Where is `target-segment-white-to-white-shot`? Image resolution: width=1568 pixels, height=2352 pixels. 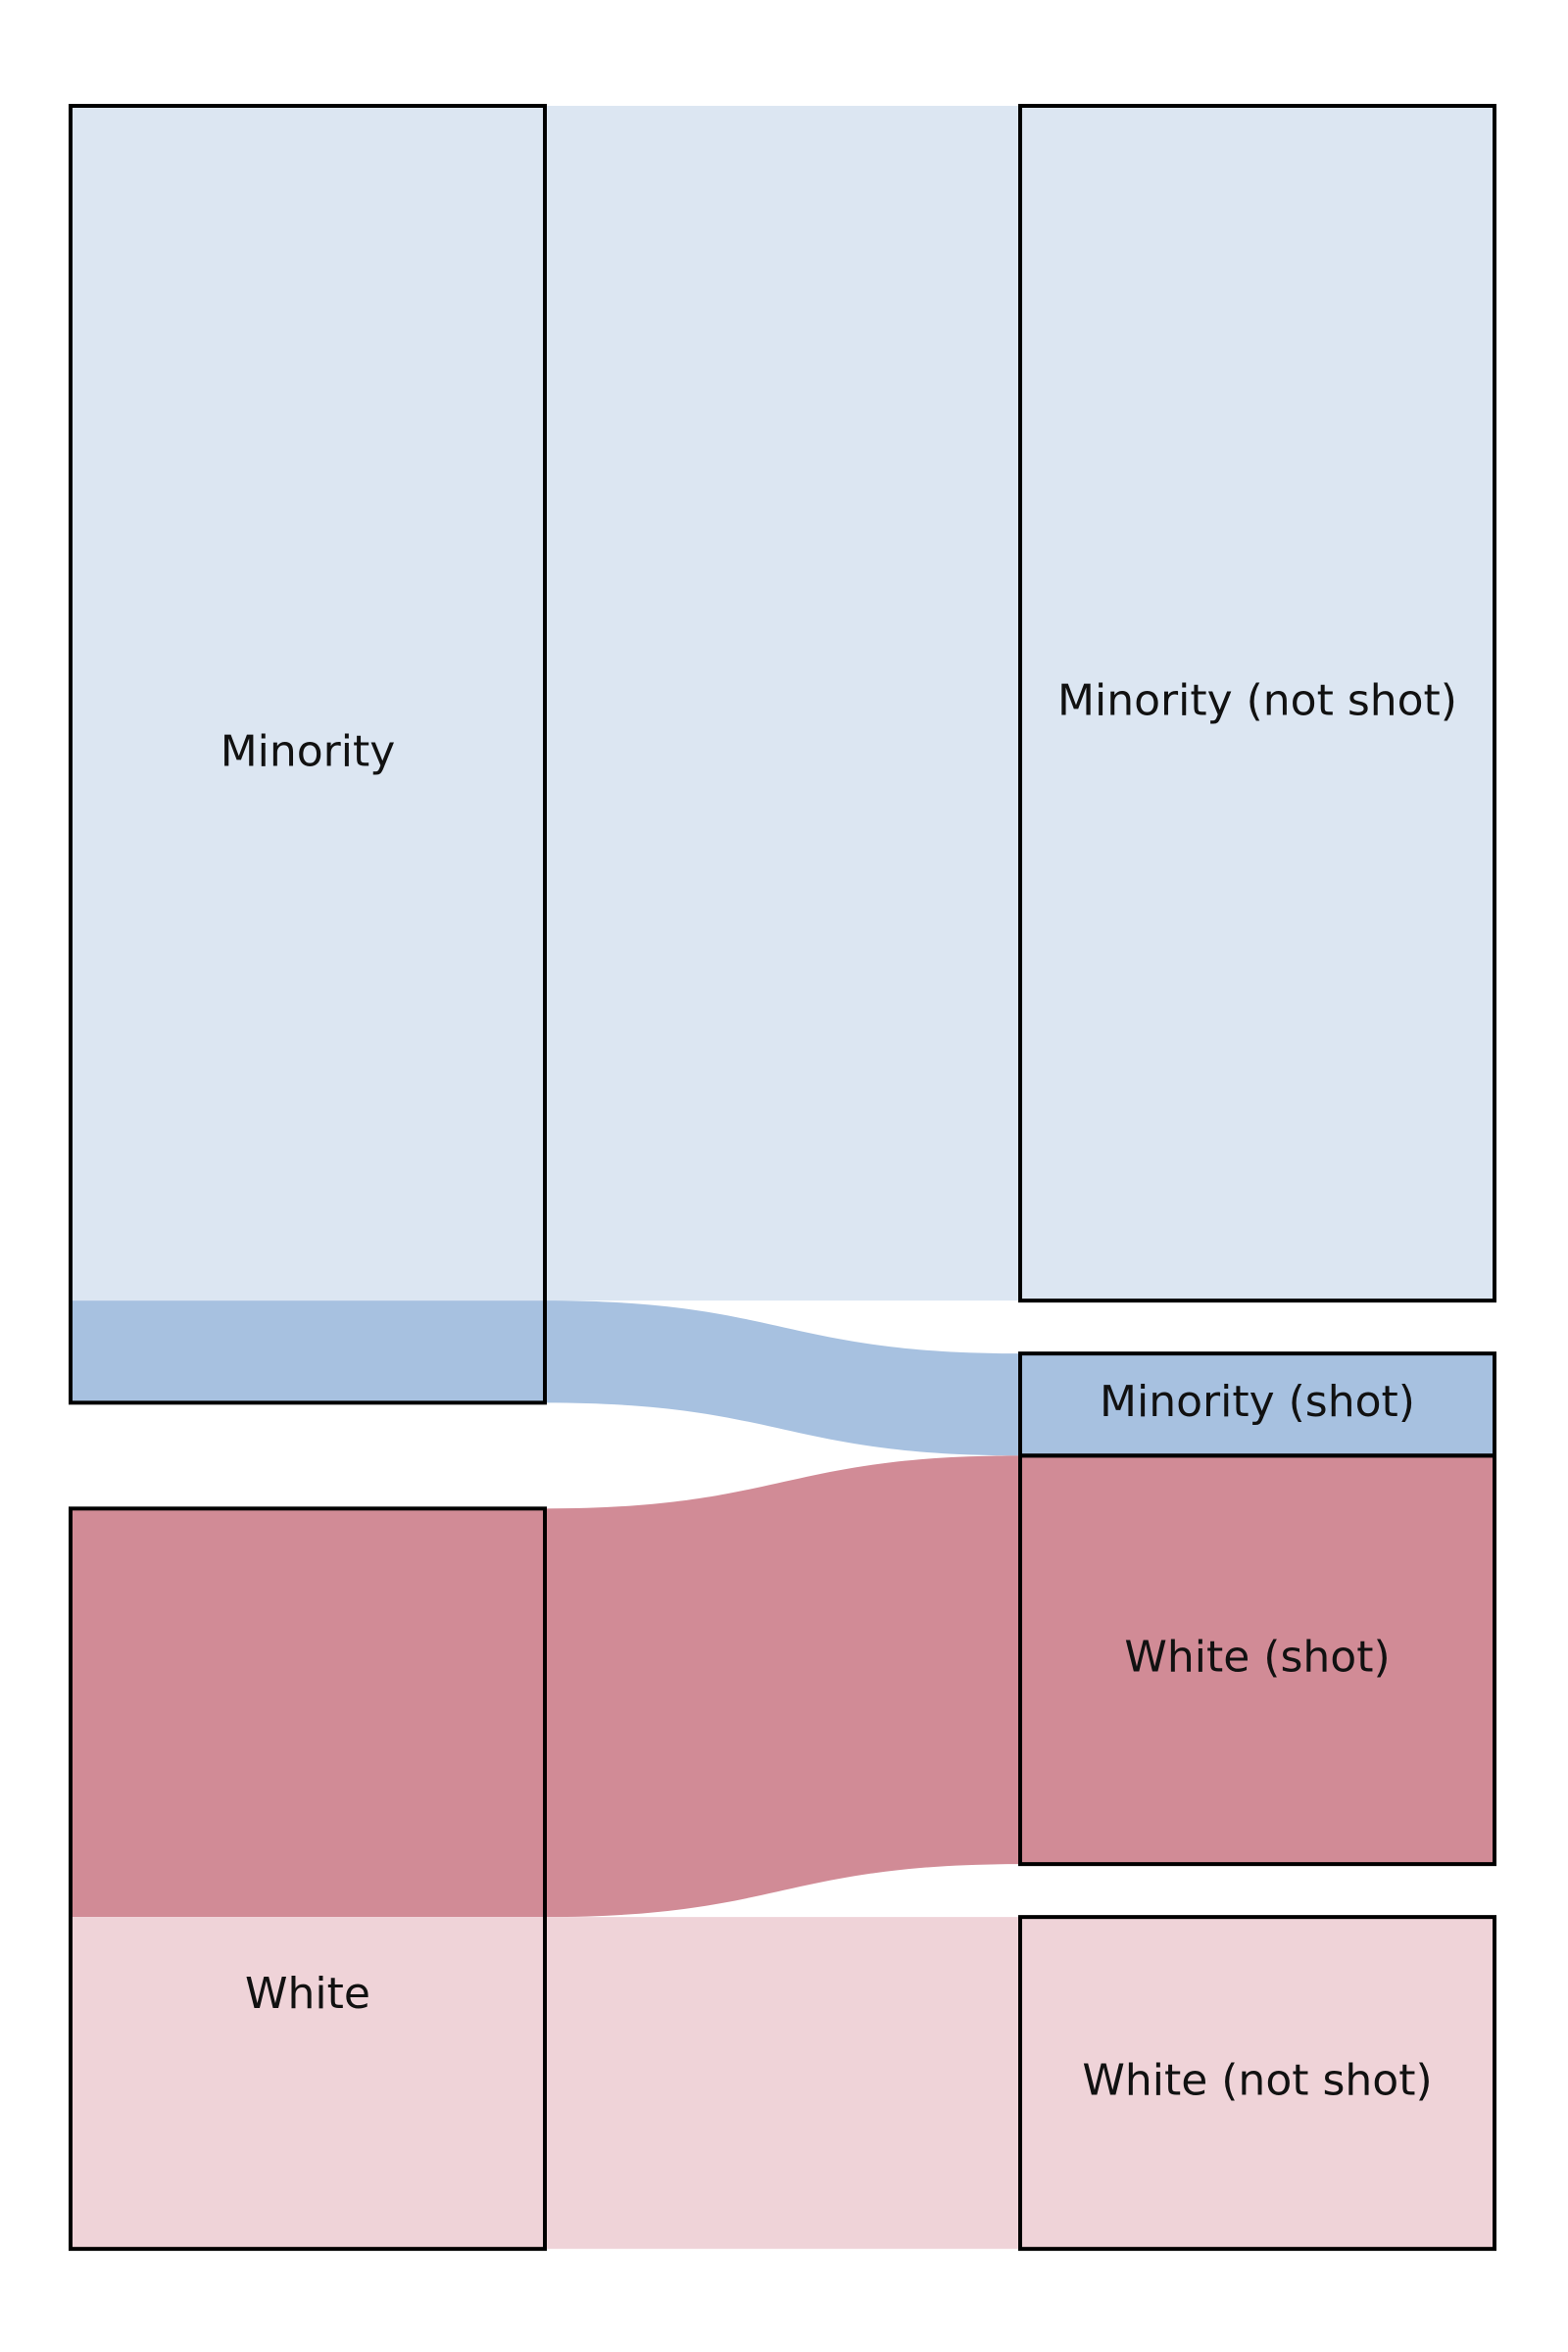 target-segment-white-to-white-shot is located at coordinates (1257, 1660).